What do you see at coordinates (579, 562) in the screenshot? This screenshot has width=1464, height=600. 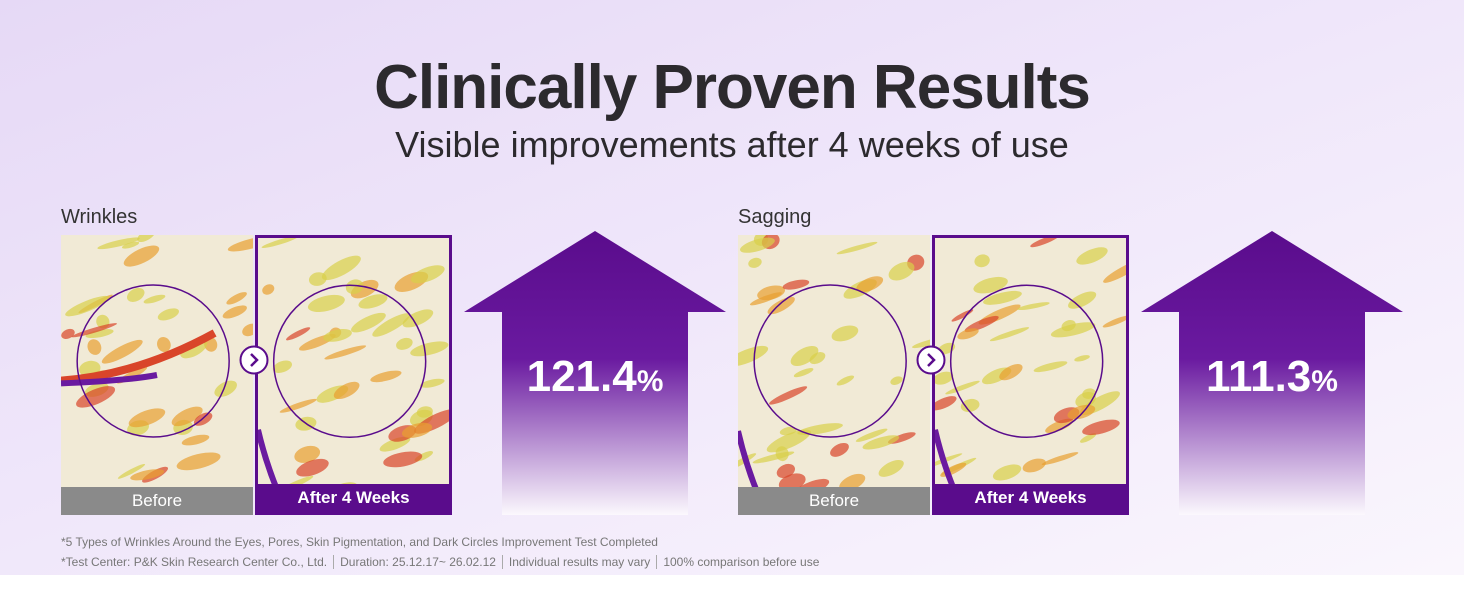 I see `footnote-item: Individual results may vary` at bounding box center [579, 562].